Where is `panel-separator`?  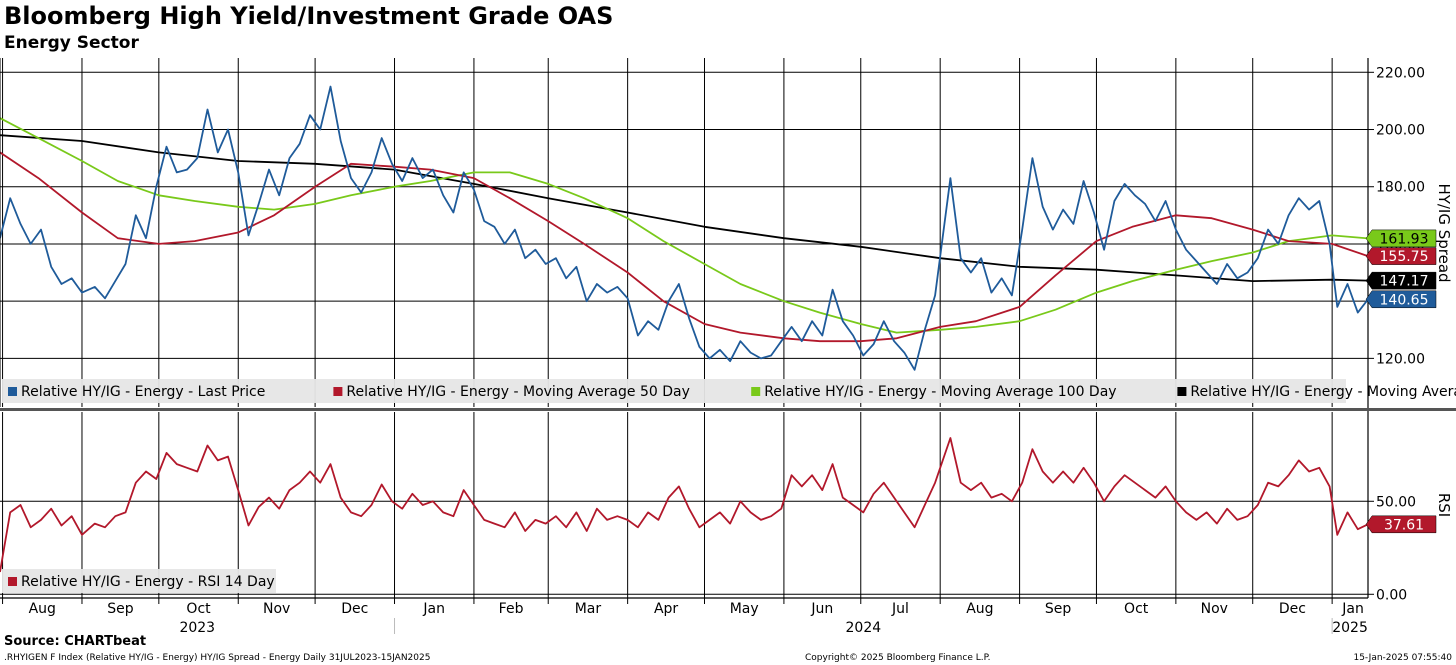 panel-separator is located at coordinates (728, 409).